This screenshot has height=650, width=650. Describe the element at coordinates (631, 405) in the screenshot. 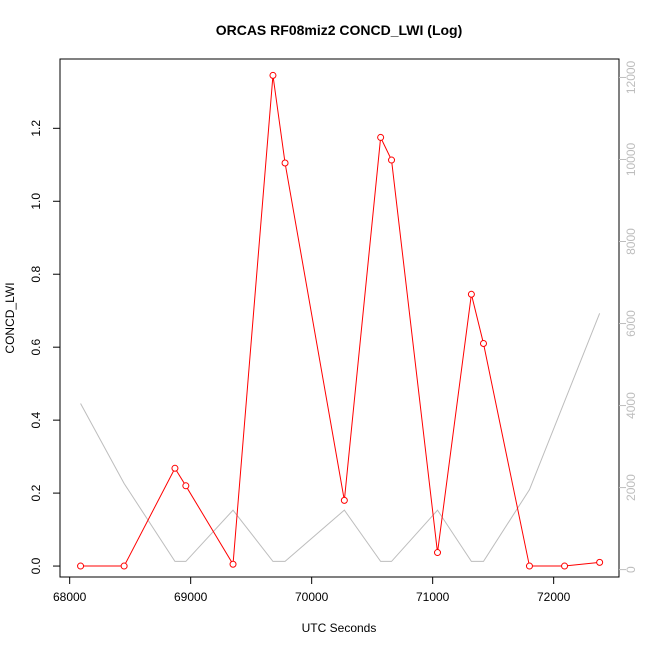

I see `y2-tick-label: 4000` at that location.